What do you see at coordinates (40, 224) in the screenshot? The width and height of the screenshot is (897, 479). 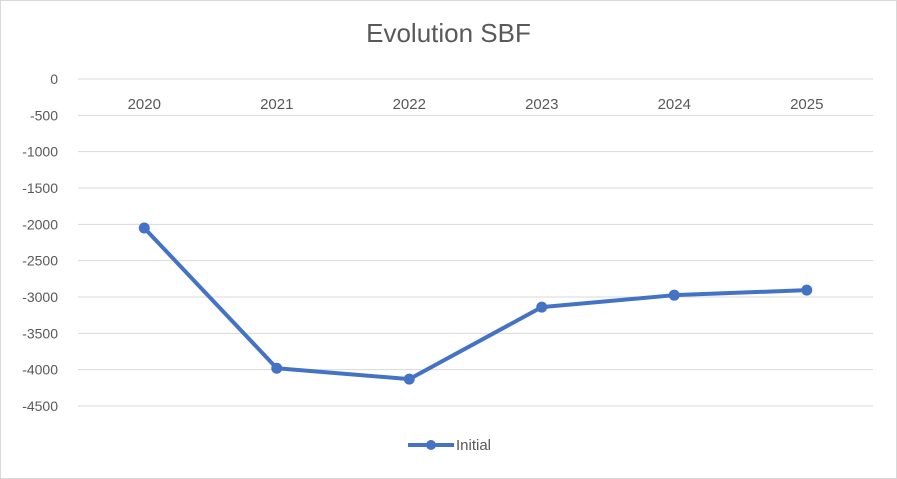 I see `y-tick-label: -2000` at bounding box center [40, 224].